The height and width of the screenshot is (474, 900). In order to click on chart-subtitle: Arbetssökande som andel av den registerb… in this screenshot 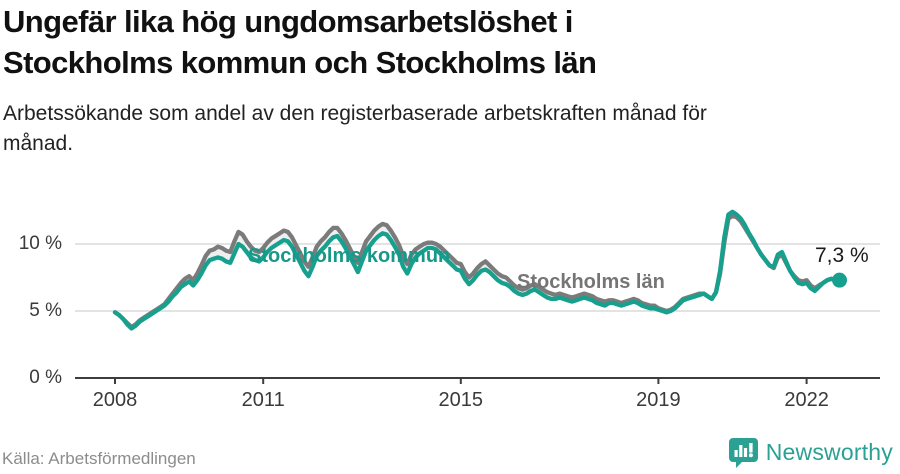, I will do `click(355, 128)`.